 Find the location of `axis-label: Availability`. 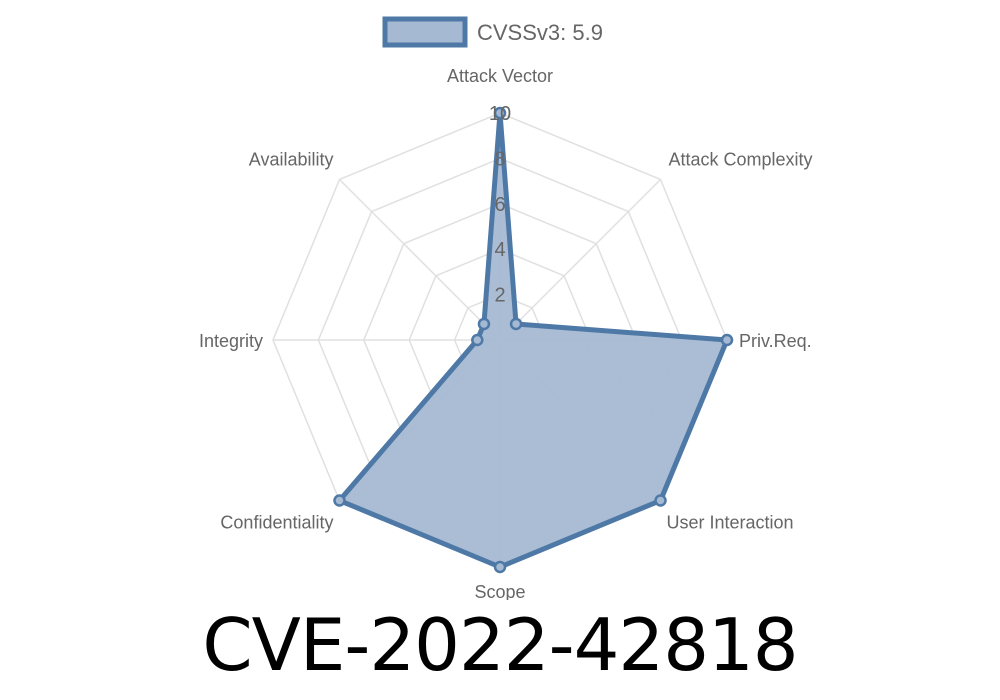

axis-label: Availability is located at coordinates (291, 159).